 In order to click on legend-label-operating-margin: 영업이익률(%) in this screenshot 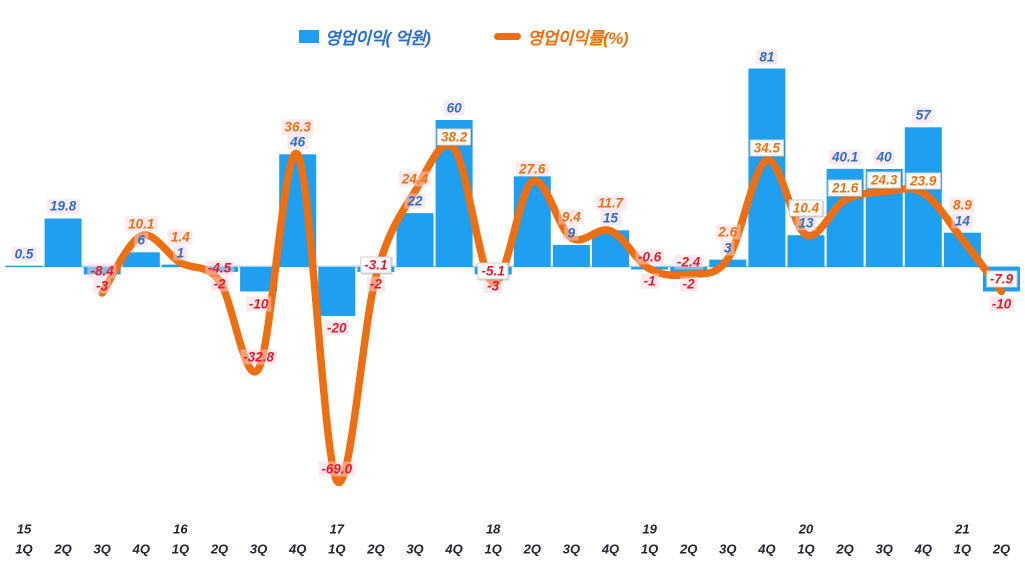, I will do `click(578, 38)`.